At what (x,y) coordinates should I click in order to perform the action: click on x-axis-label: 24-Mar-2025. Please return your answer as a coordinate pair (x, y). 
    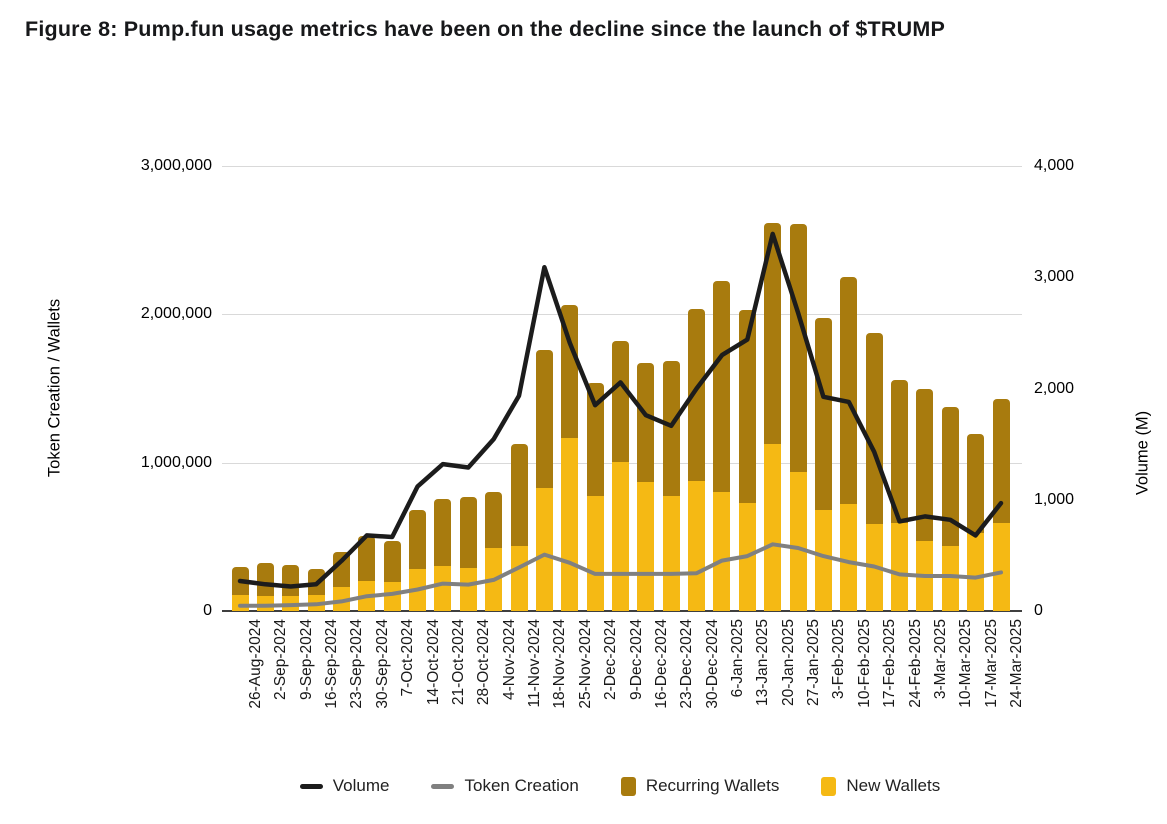
    Looking at the image, I should click on (1016, 663).